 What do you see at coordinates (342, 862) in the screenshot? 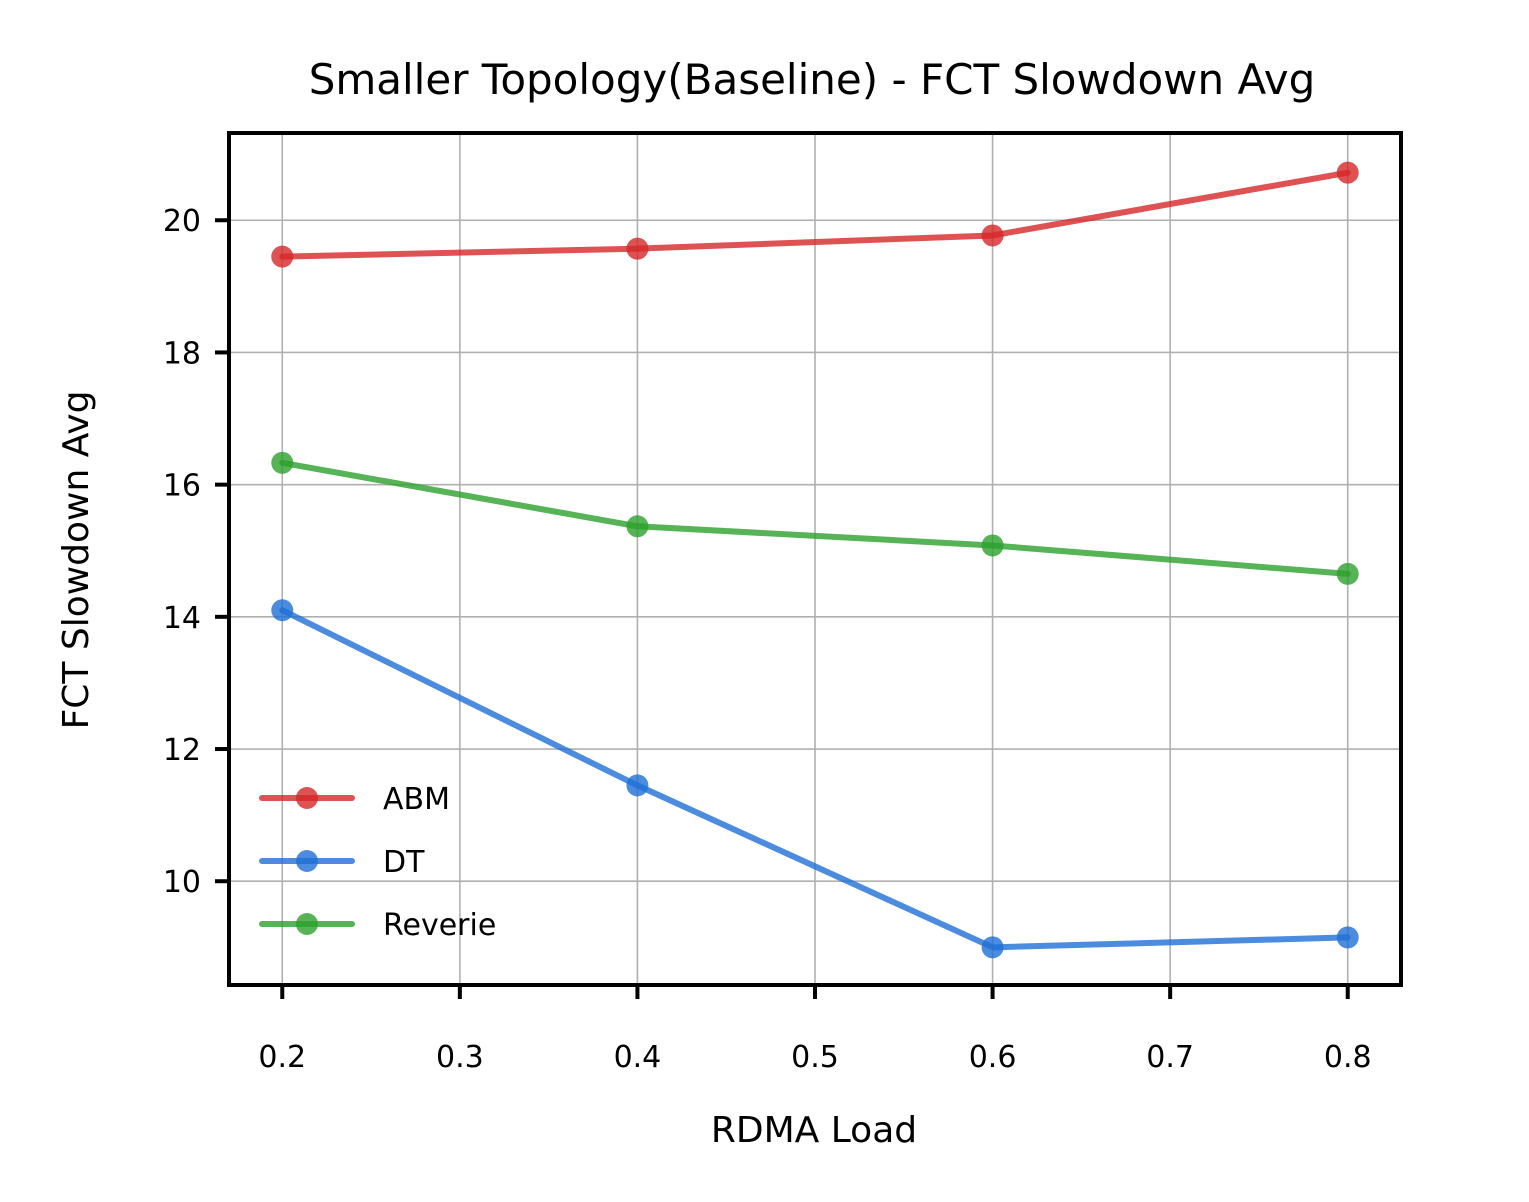
I see `legend-item-dt: DT` at bounding box center [342, 862].